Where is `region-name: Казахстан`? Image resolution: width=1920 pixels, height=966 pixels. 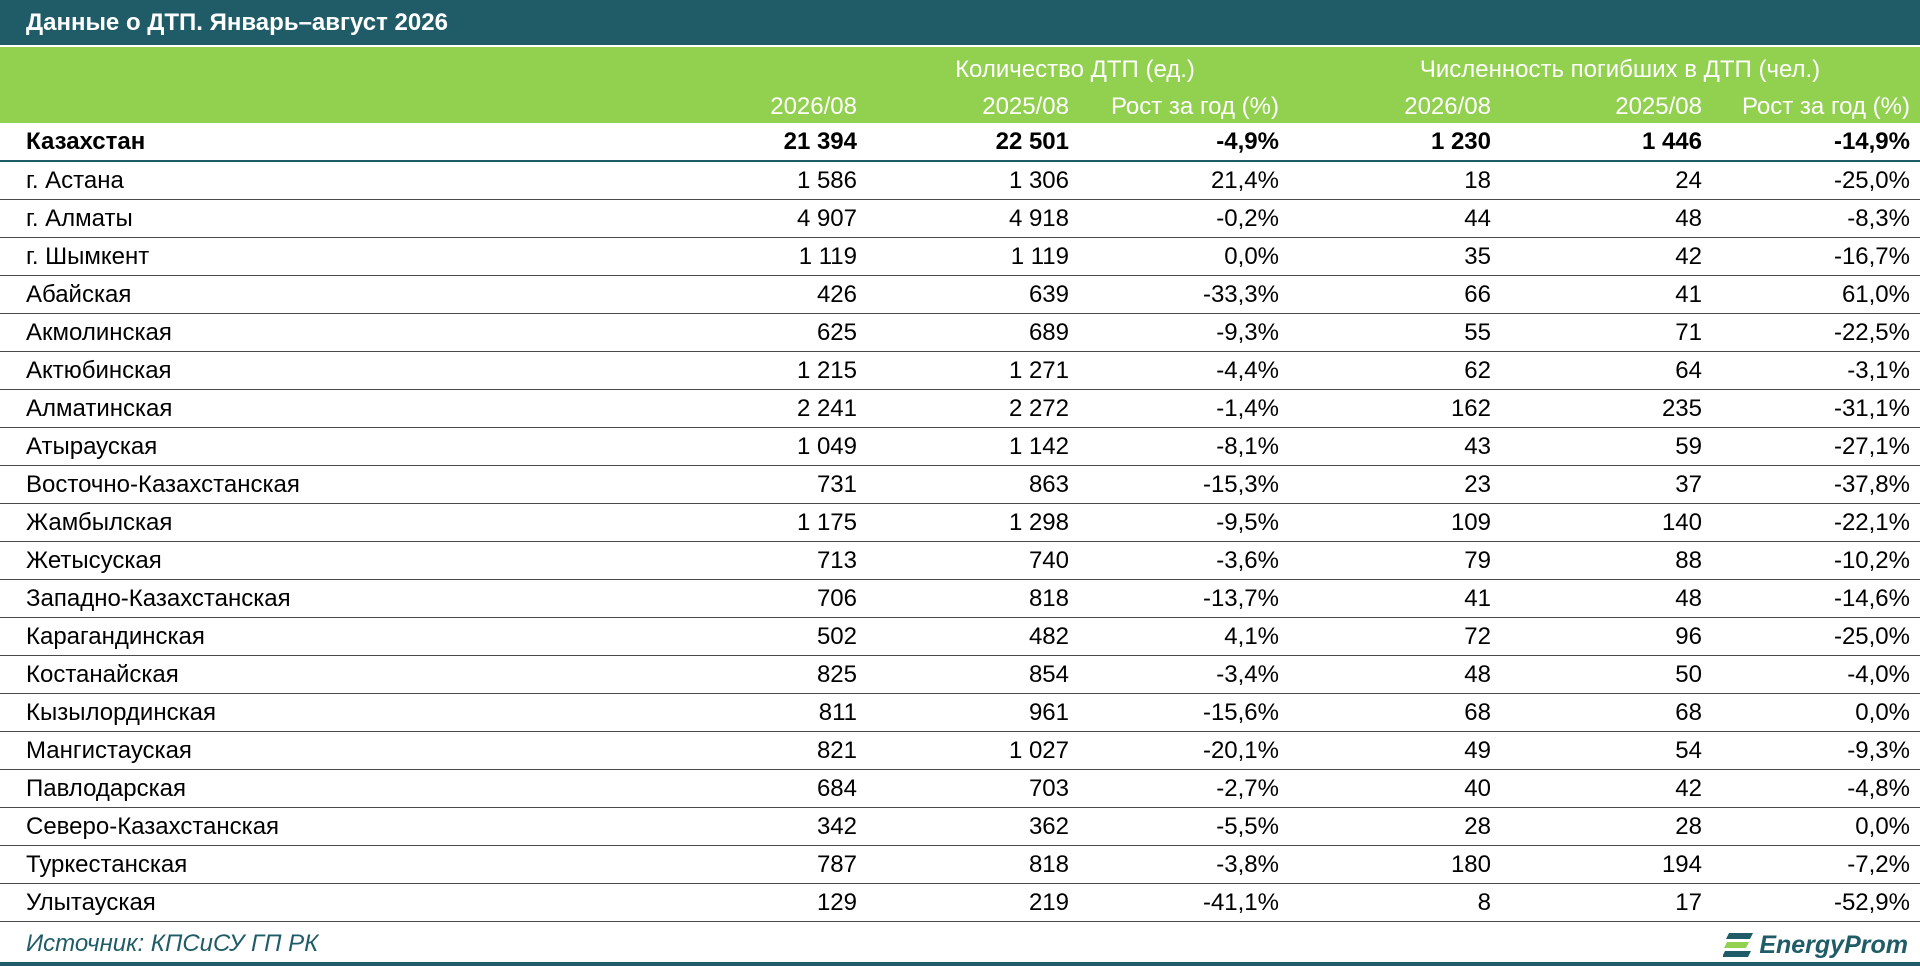 region-name: Казахстан is located at coordinates (86, 141).